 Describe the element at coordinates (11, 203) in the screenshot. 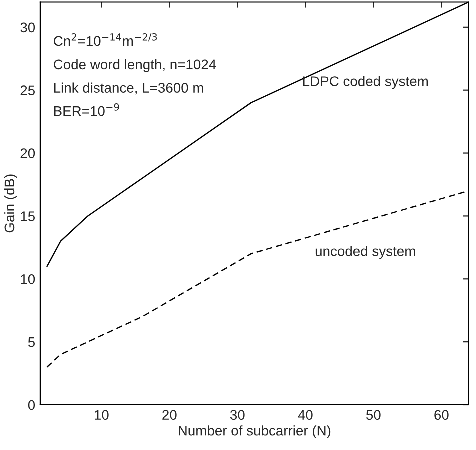

I see `y-axis-title: Gain (dB)` at that location.